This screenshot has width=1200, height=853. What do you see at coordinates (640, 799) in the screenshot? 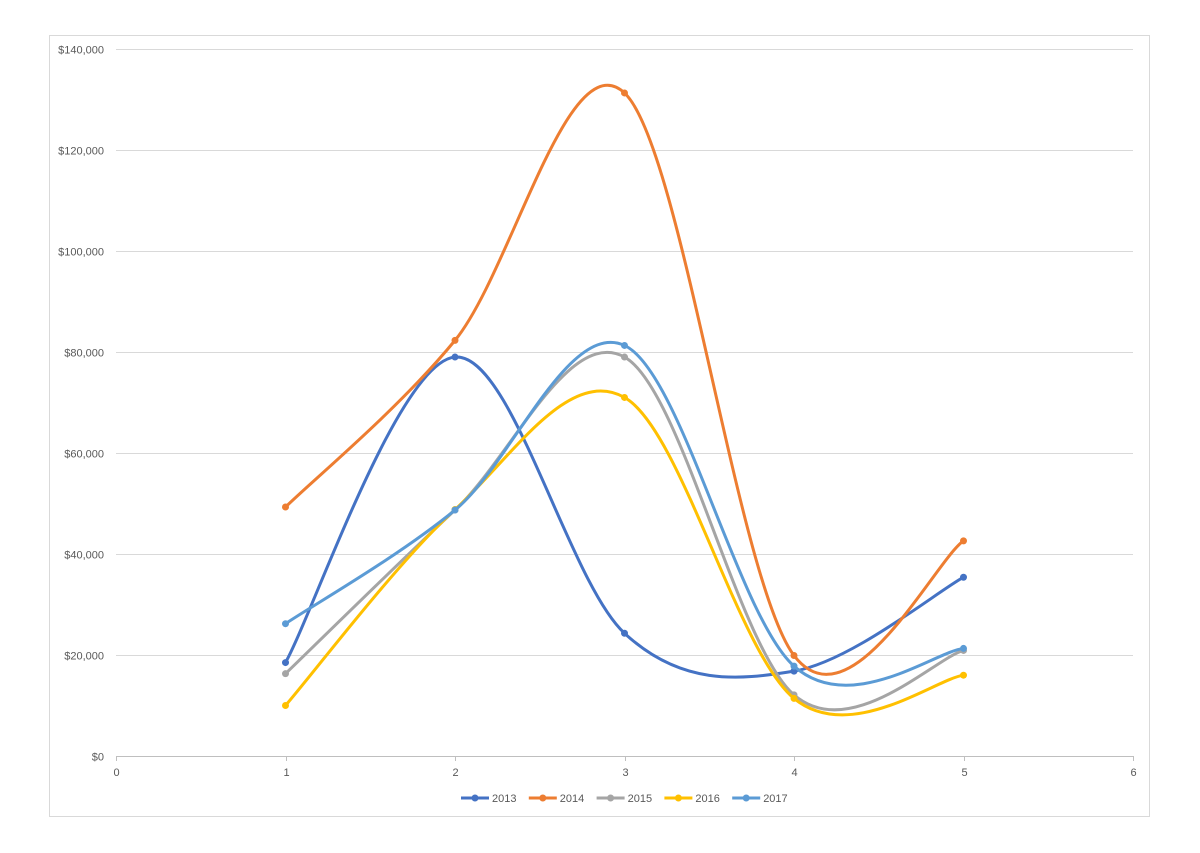
I see `legend-label: 2015` at bounding box center [640, 799].